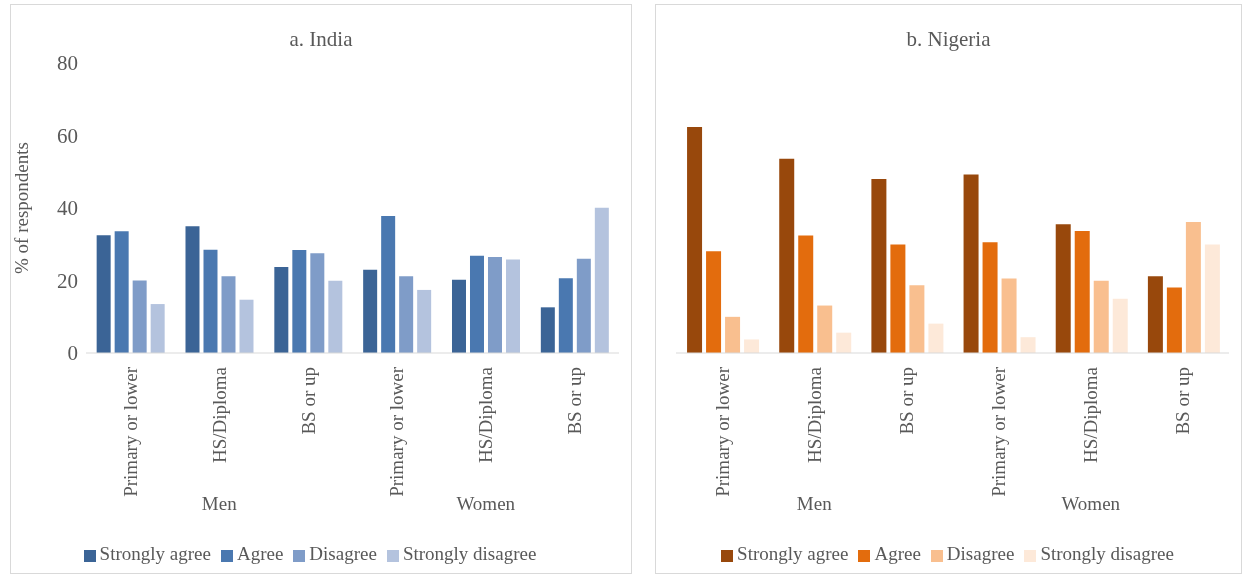 The width and height of the screenshot is (1244, 575). Describe the element at coordinates (21, 208) in the screenshot. I see `y-axis-title: % of respondents` at that location.